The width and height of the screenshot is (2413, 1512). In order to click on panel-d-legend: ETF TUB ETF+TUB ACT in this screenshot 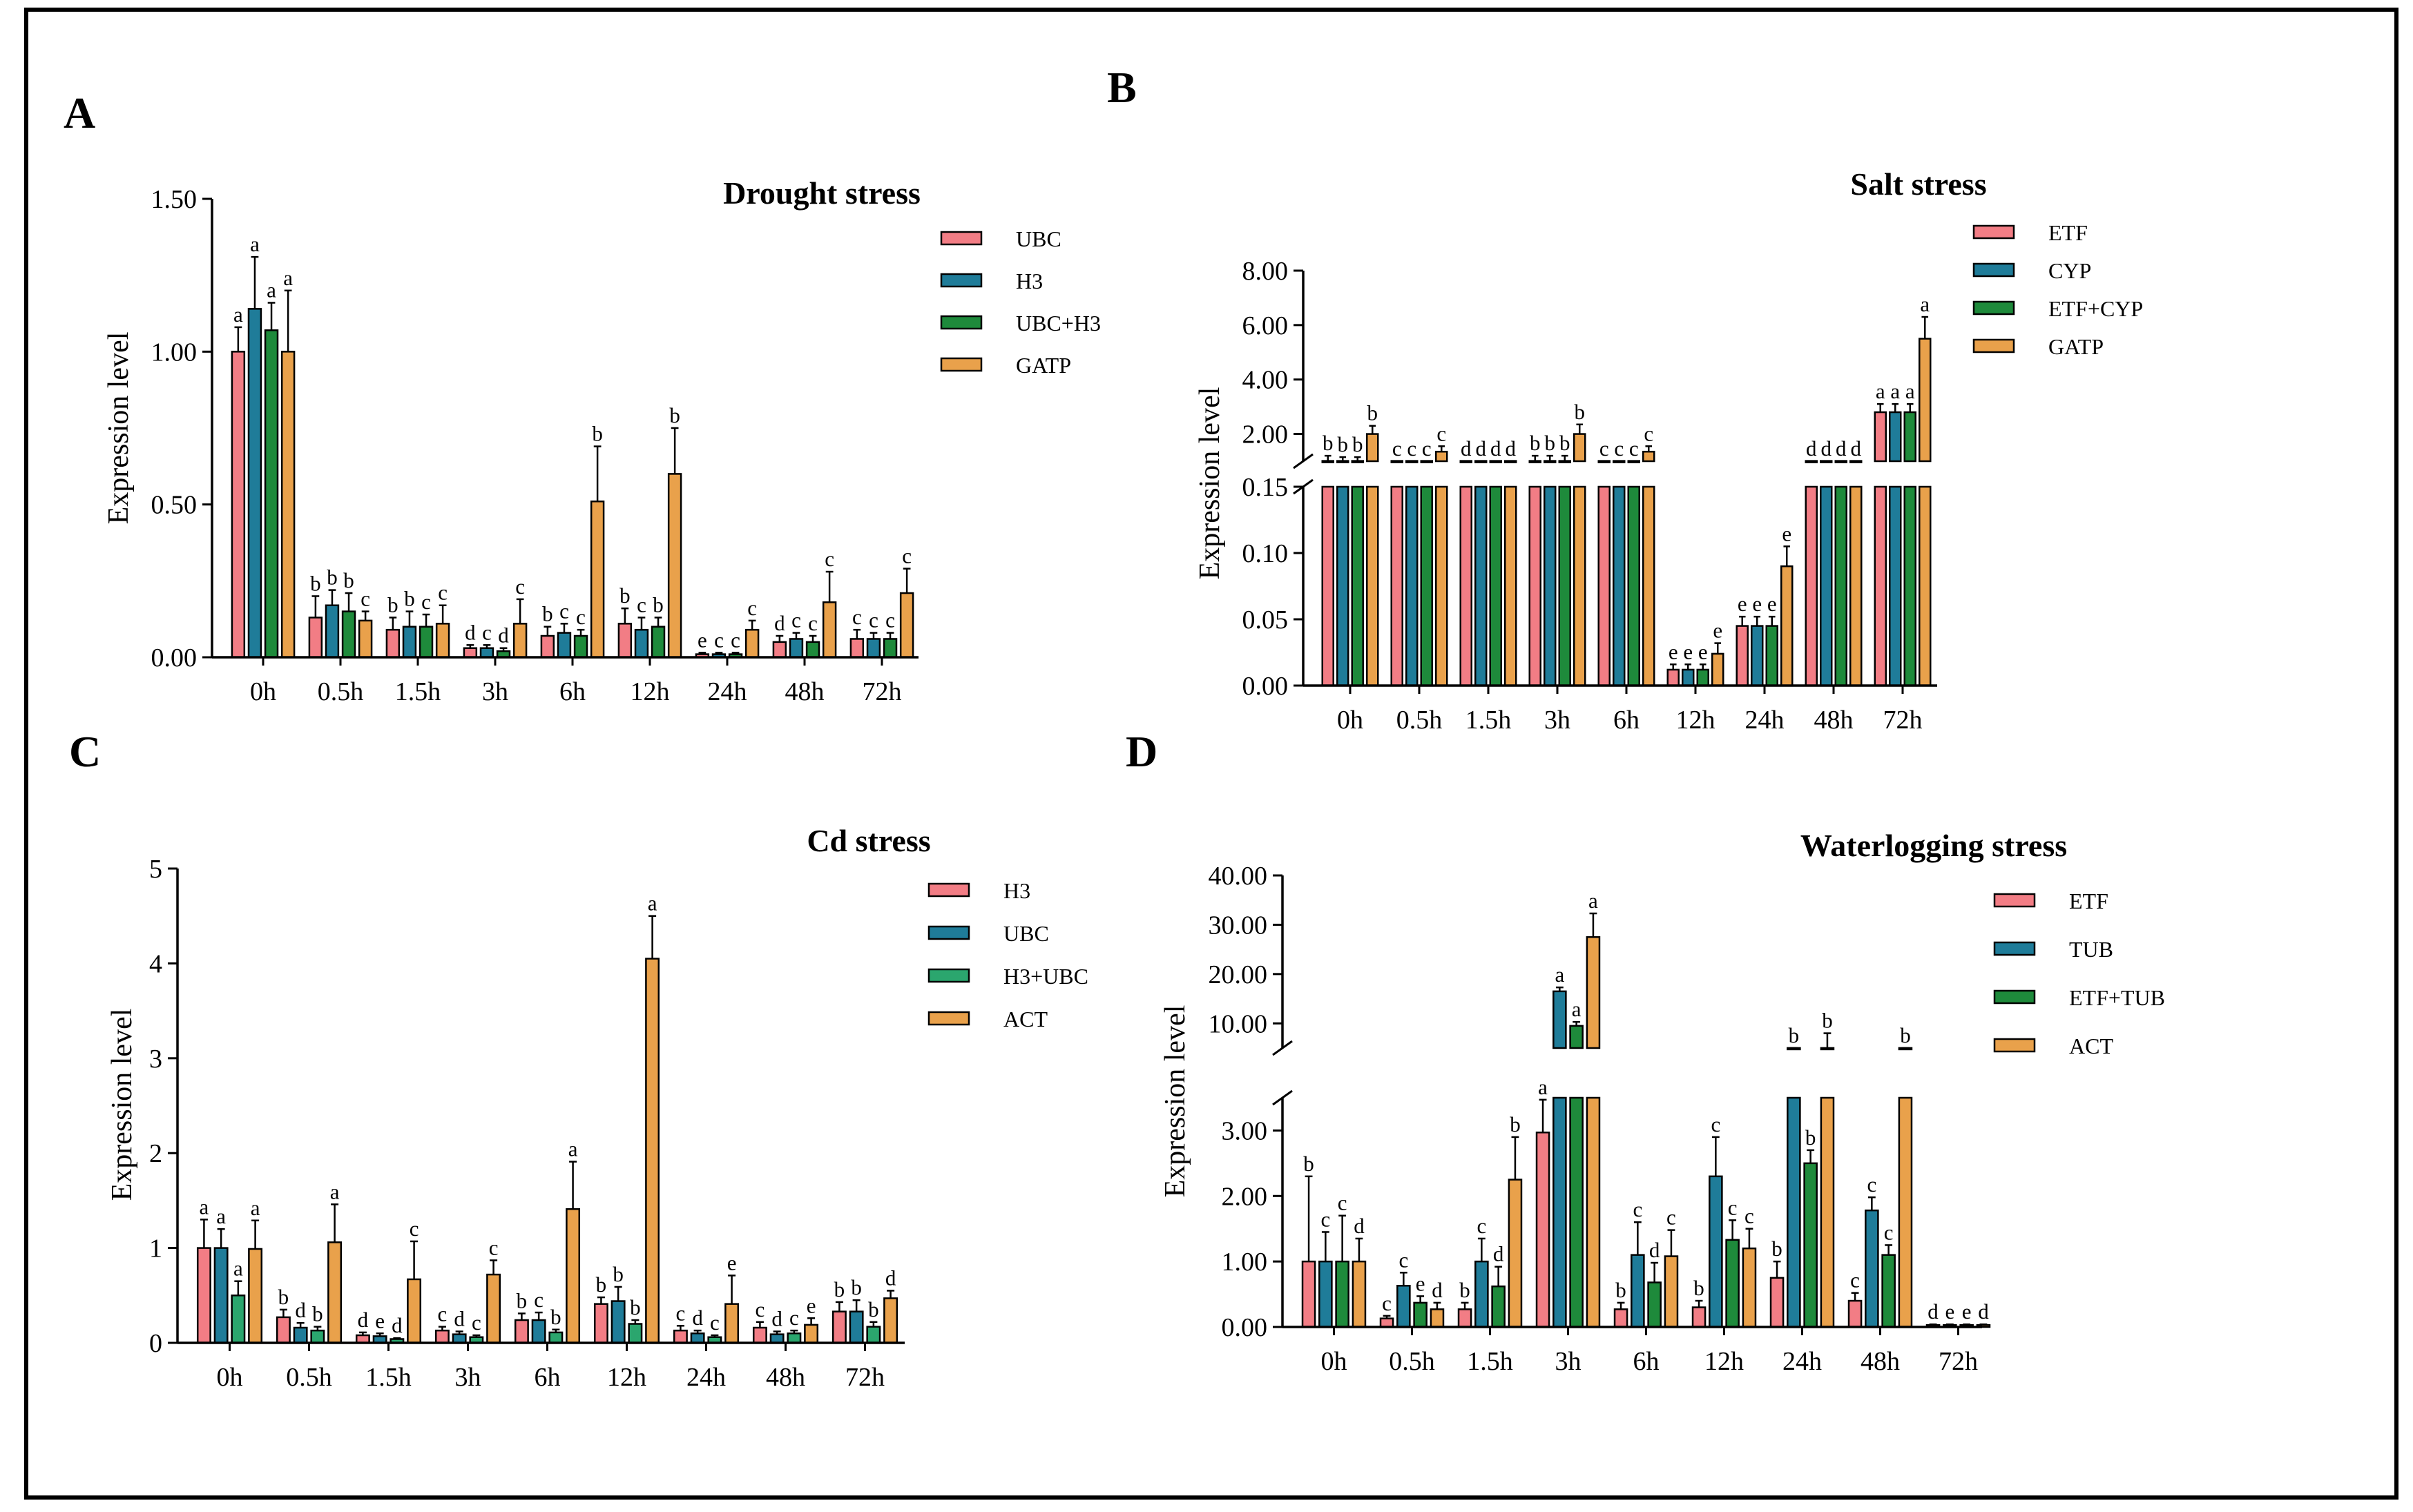, I will do `click(2079, 974)`.